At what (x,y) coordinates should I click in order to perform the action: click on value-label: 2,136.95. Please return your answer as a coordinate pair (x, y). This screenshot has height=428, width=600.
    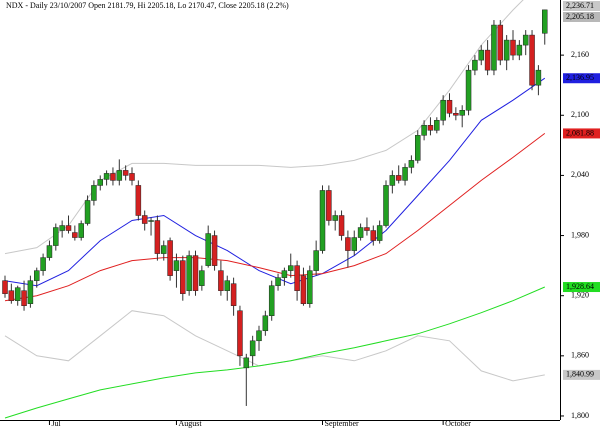
    Looking at the image, I should click on (580, 77).